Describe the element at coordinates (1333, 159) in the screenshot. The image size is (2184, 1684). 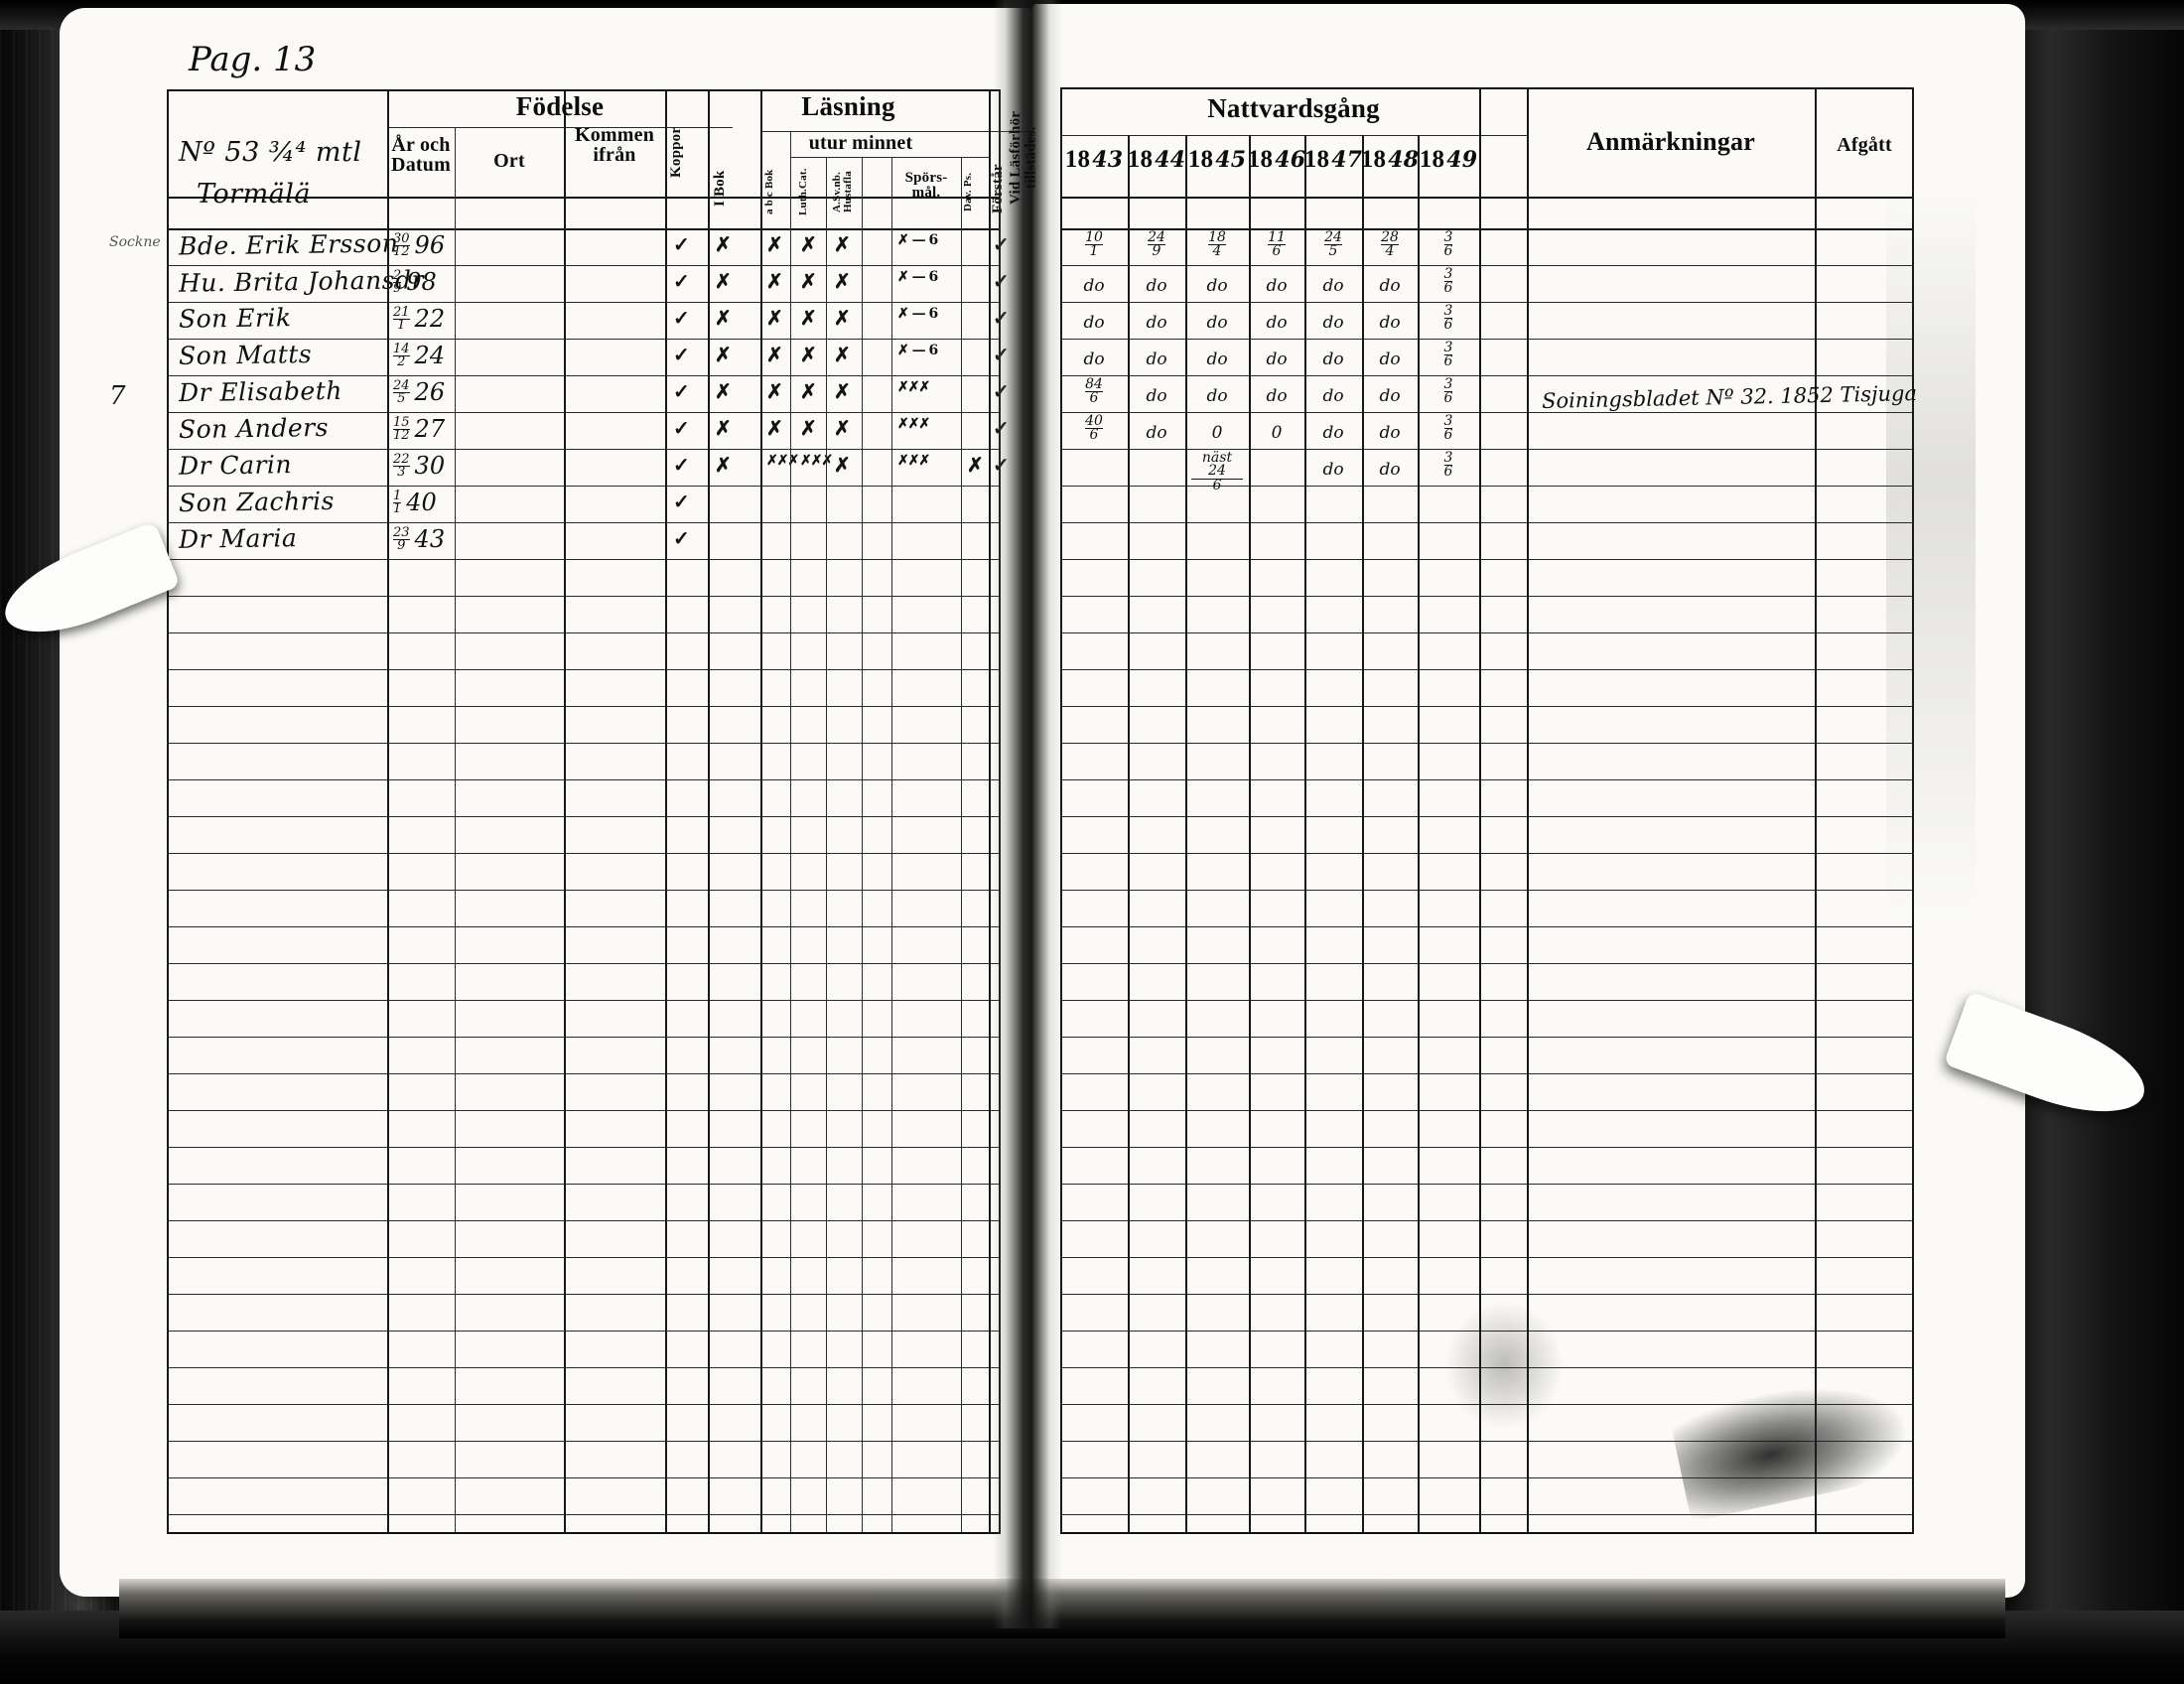
I see `nattvard-year-1847: 18 47` at that location.